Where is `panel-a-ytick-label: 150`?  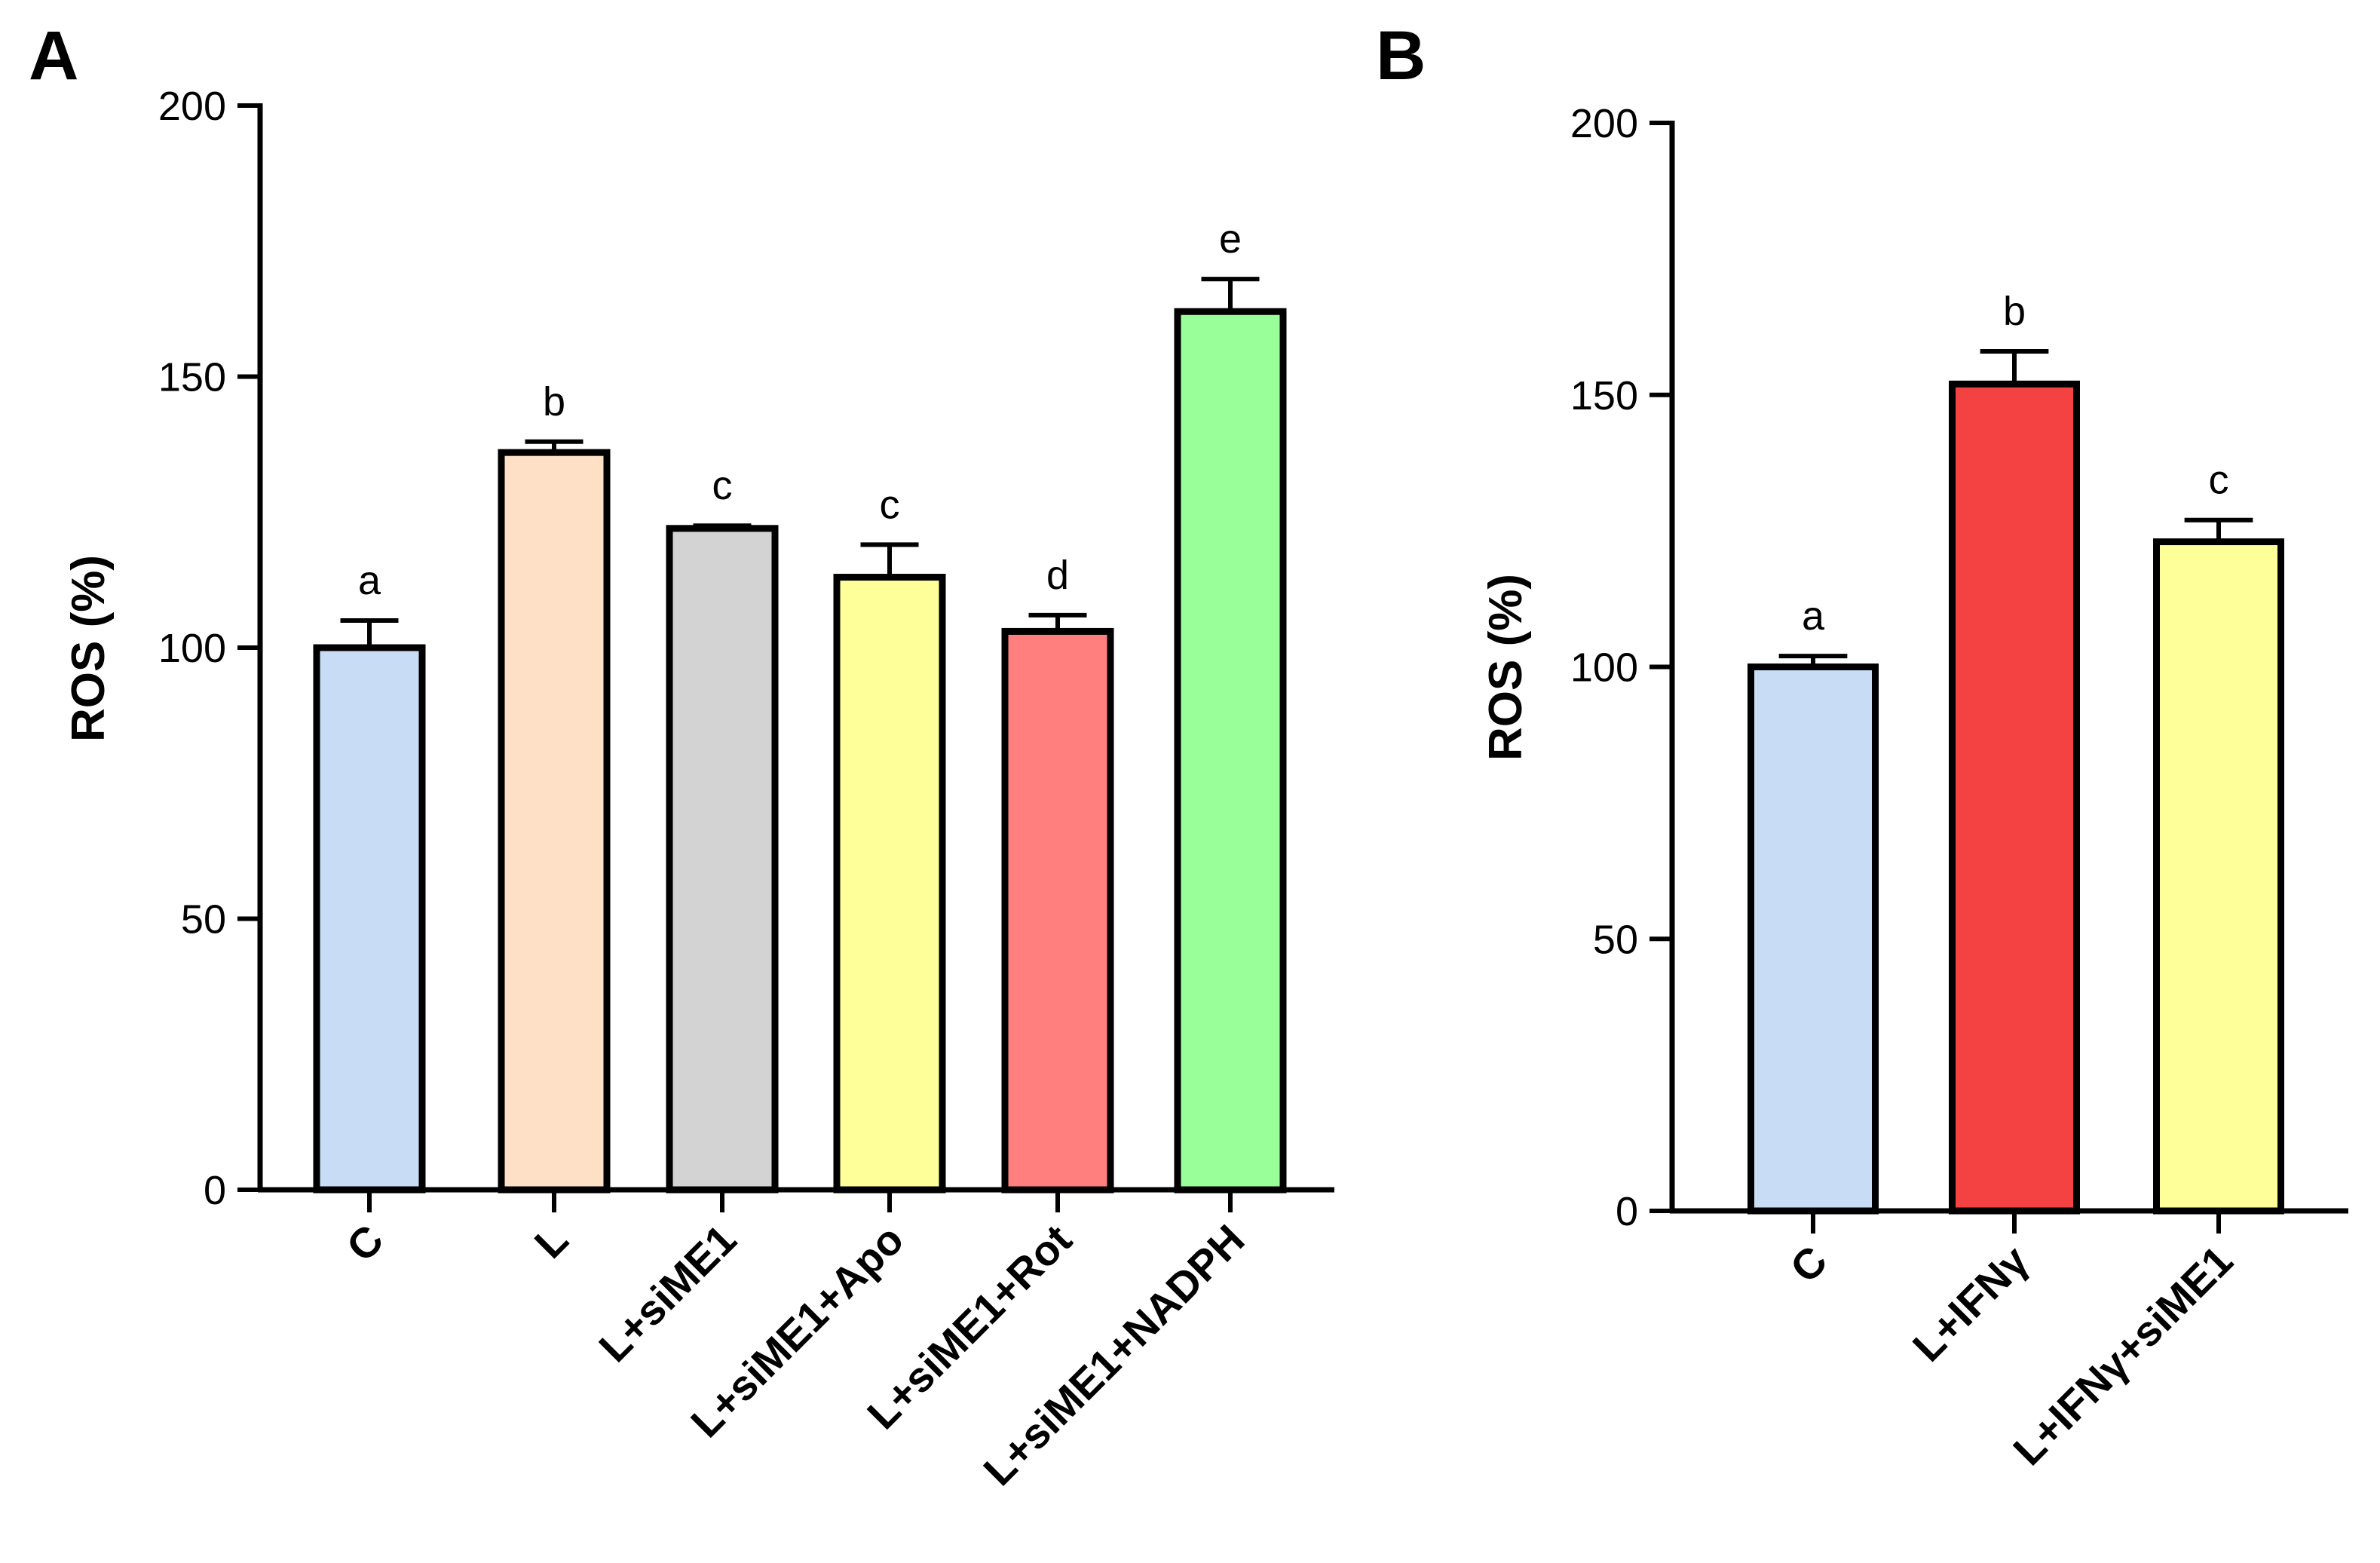
panel-a-ytick-label: 150 is located at coordinates (192, 377).